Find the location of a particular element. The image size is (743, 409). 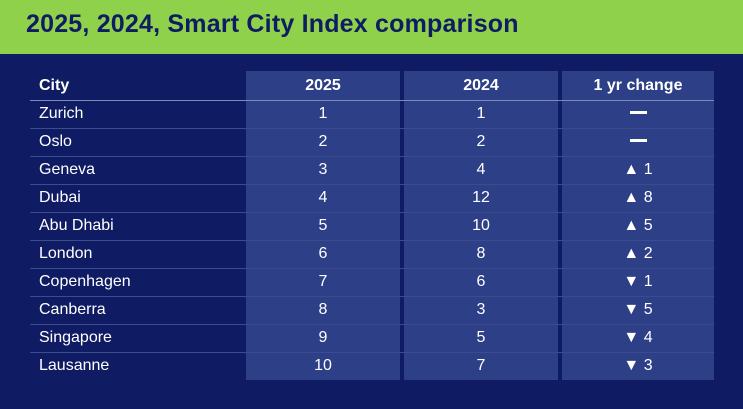

rank-2024: 1 is located at coordinates (481, 113).